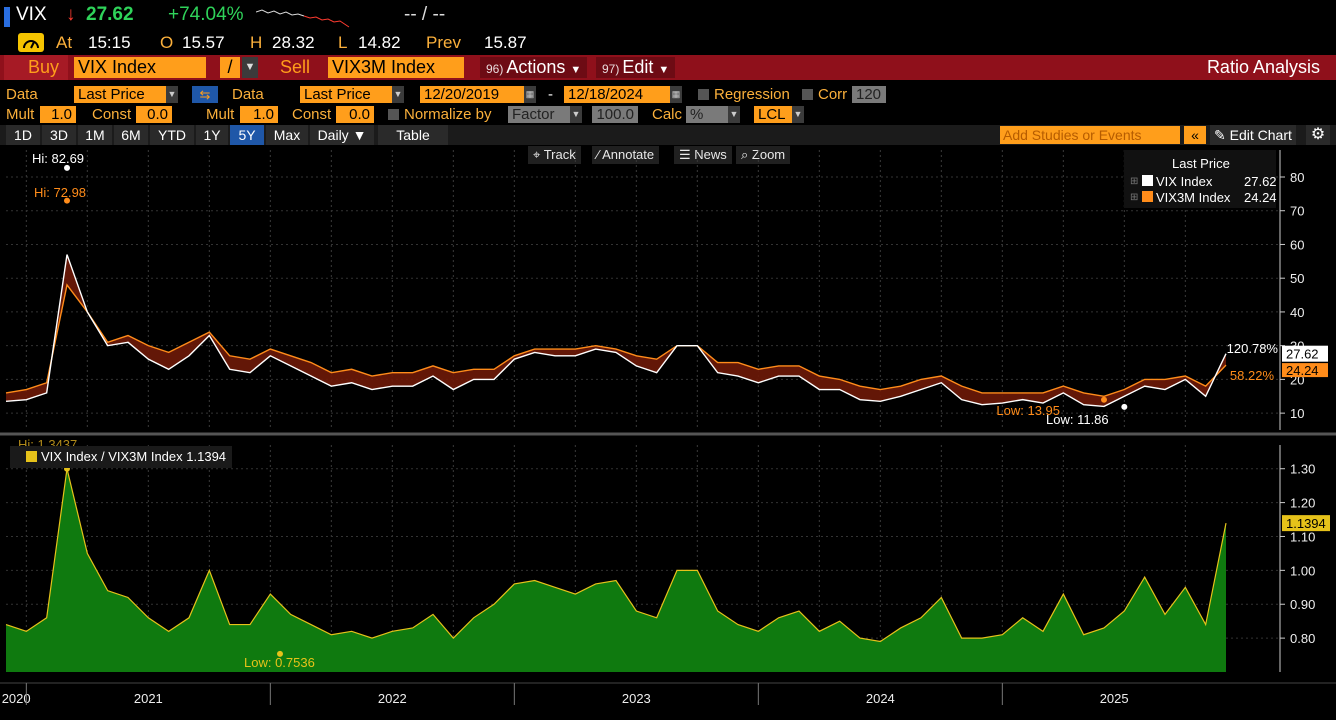 This screenshot has width=1336, height=720. I want to click on tab-6m: 6M, so click(131, 135).